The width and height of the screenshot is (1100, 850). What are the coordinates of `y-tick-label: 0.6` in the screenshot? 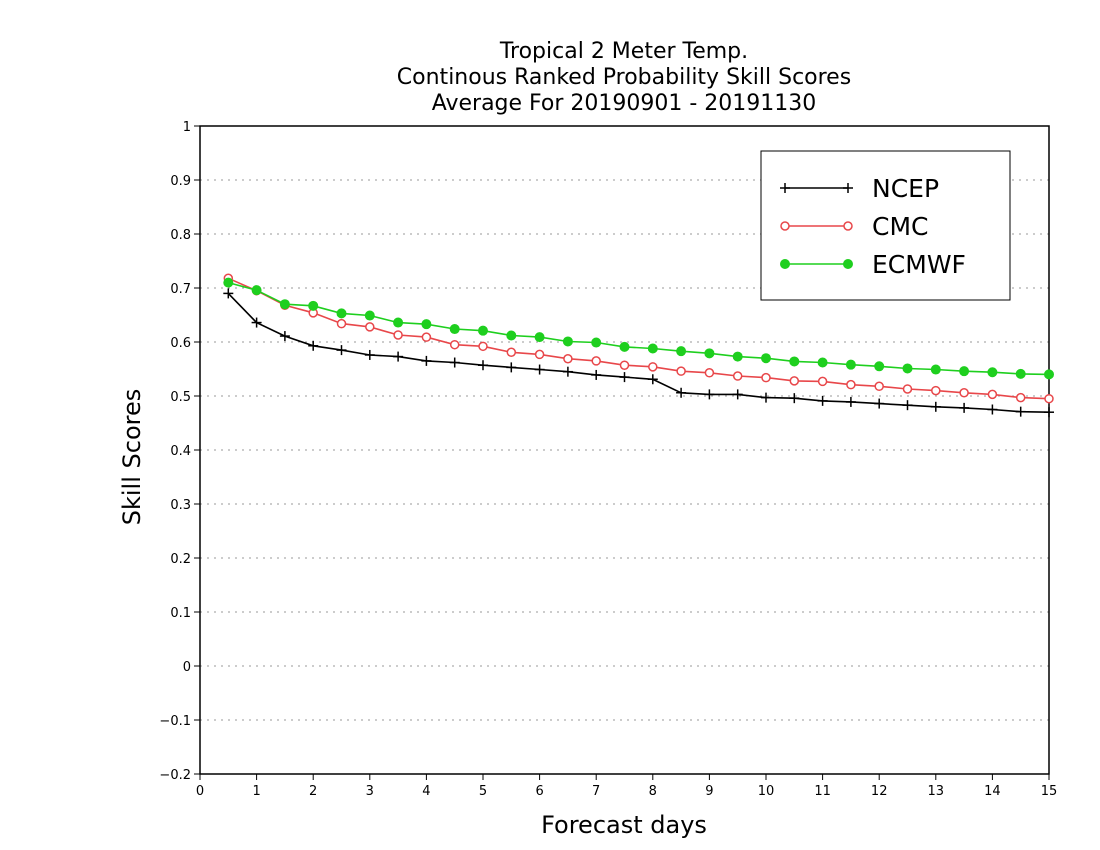 It's located at (180, 343).